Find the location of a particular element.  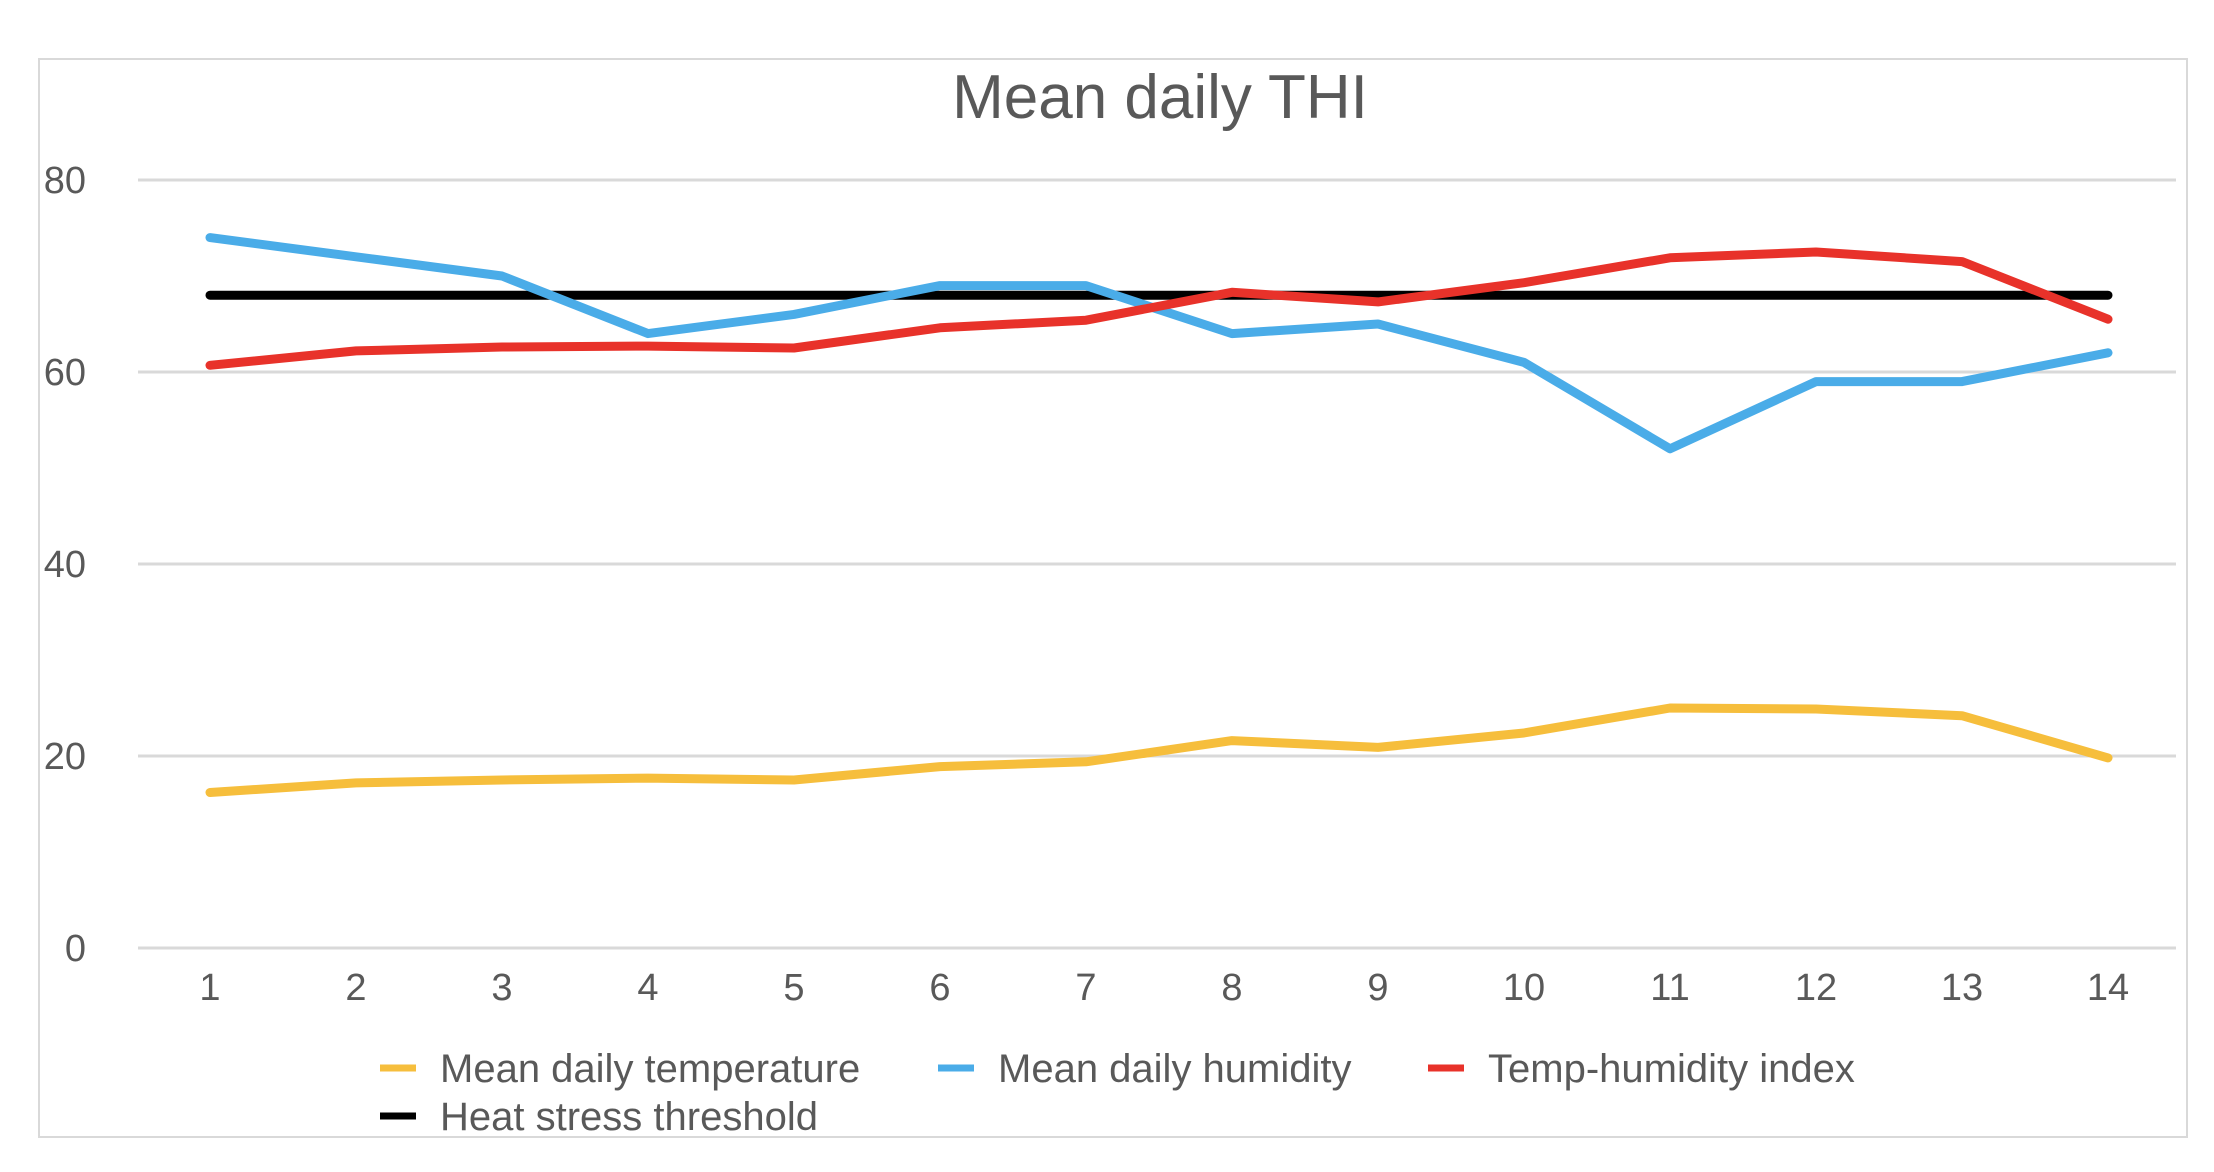

x-tick-label: 13 is located at coordinates (1962, 988).